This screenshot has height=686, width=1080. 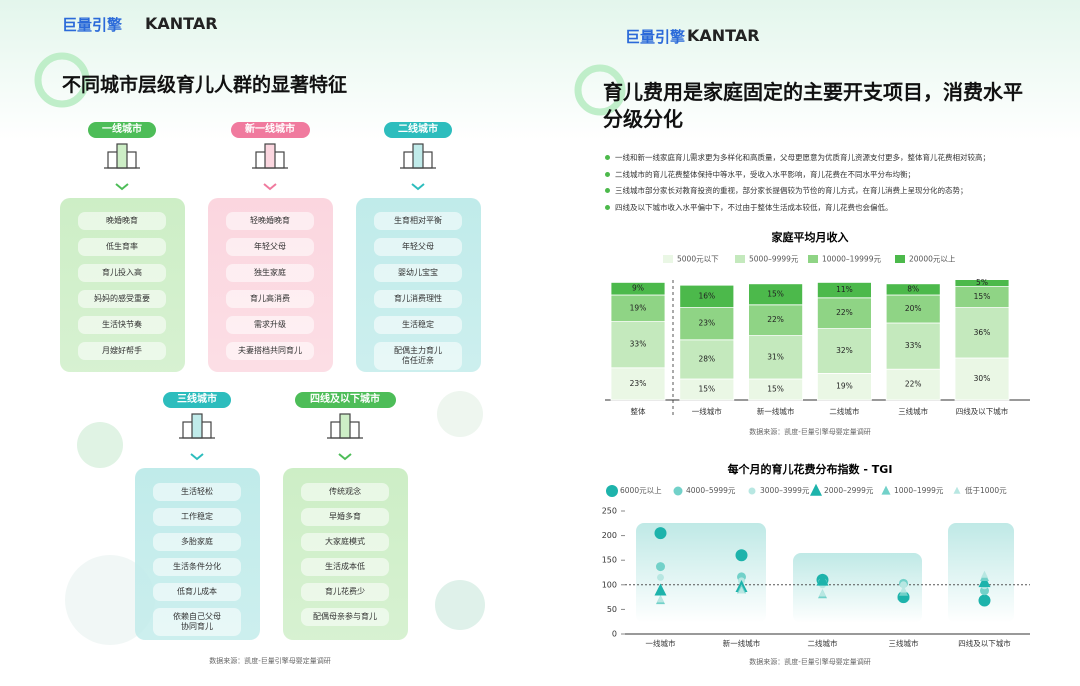 I want to click on group-item: 月嫂好帮手, so click(x=122, y=351).